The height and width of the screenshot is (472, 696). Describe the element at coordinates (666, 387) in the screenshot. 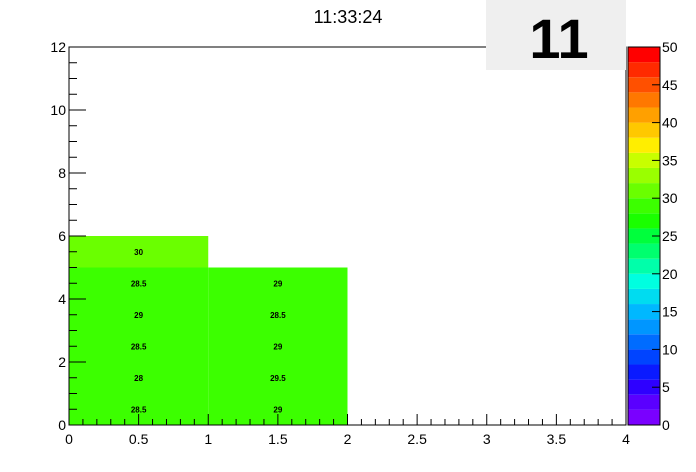

I see `colorbar-tick-label: 5` at that location.